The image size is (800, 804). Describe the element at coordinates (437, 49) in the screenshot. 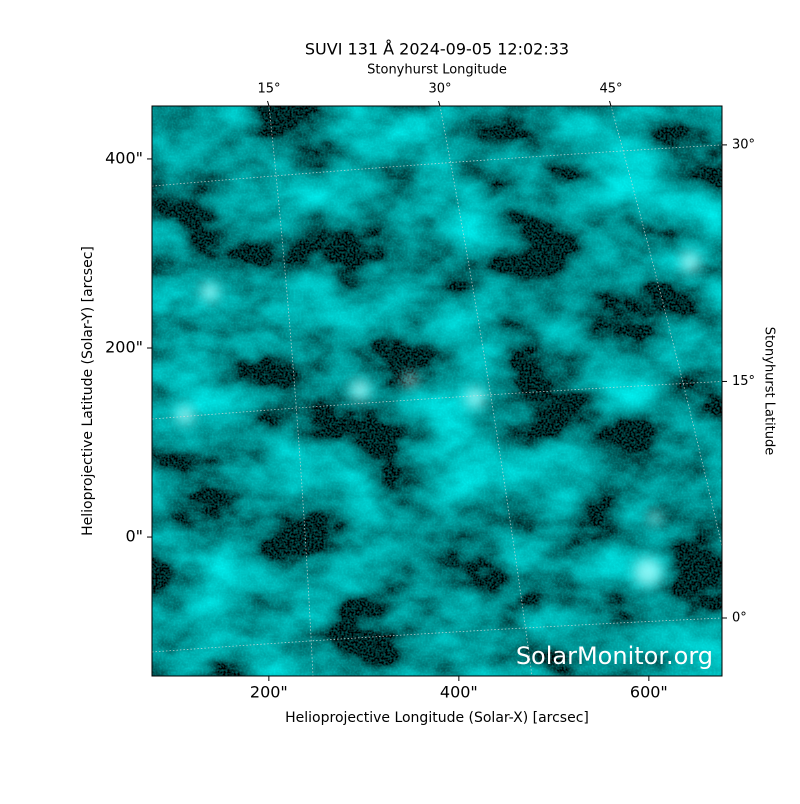

I see `chart-title: SUVI 131 Å 2024-09-05 12:02:33` at that location.